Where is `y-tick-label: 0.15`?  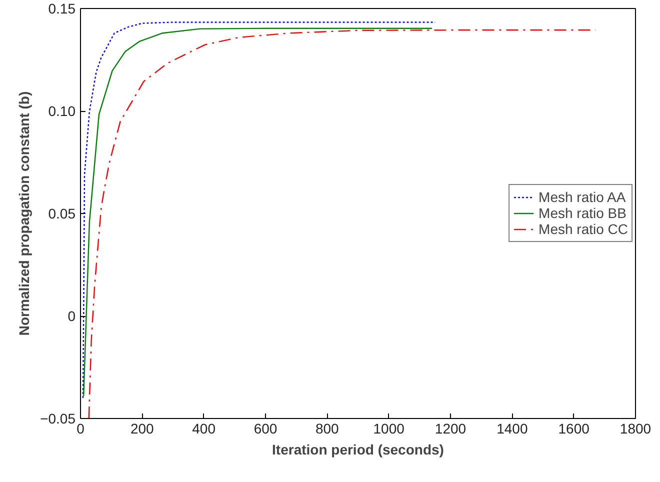 y-tick-label: 0.15 is located at coordinates (62, 8).